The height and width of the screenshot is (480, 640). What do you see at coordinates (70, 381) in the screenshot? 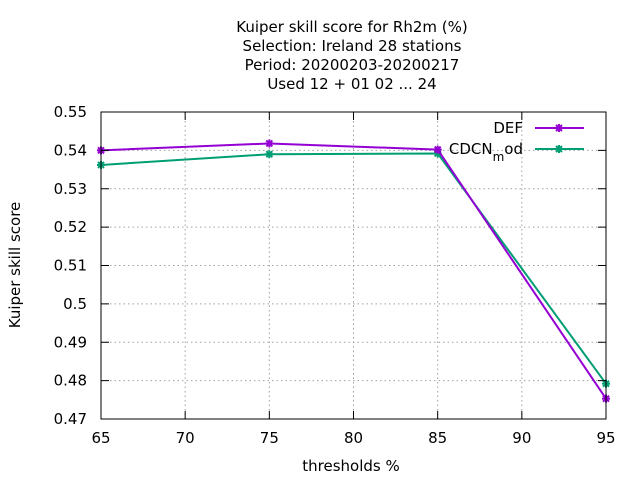
I see `y-tick-label: 0.48` at bounding box center [70, 381].